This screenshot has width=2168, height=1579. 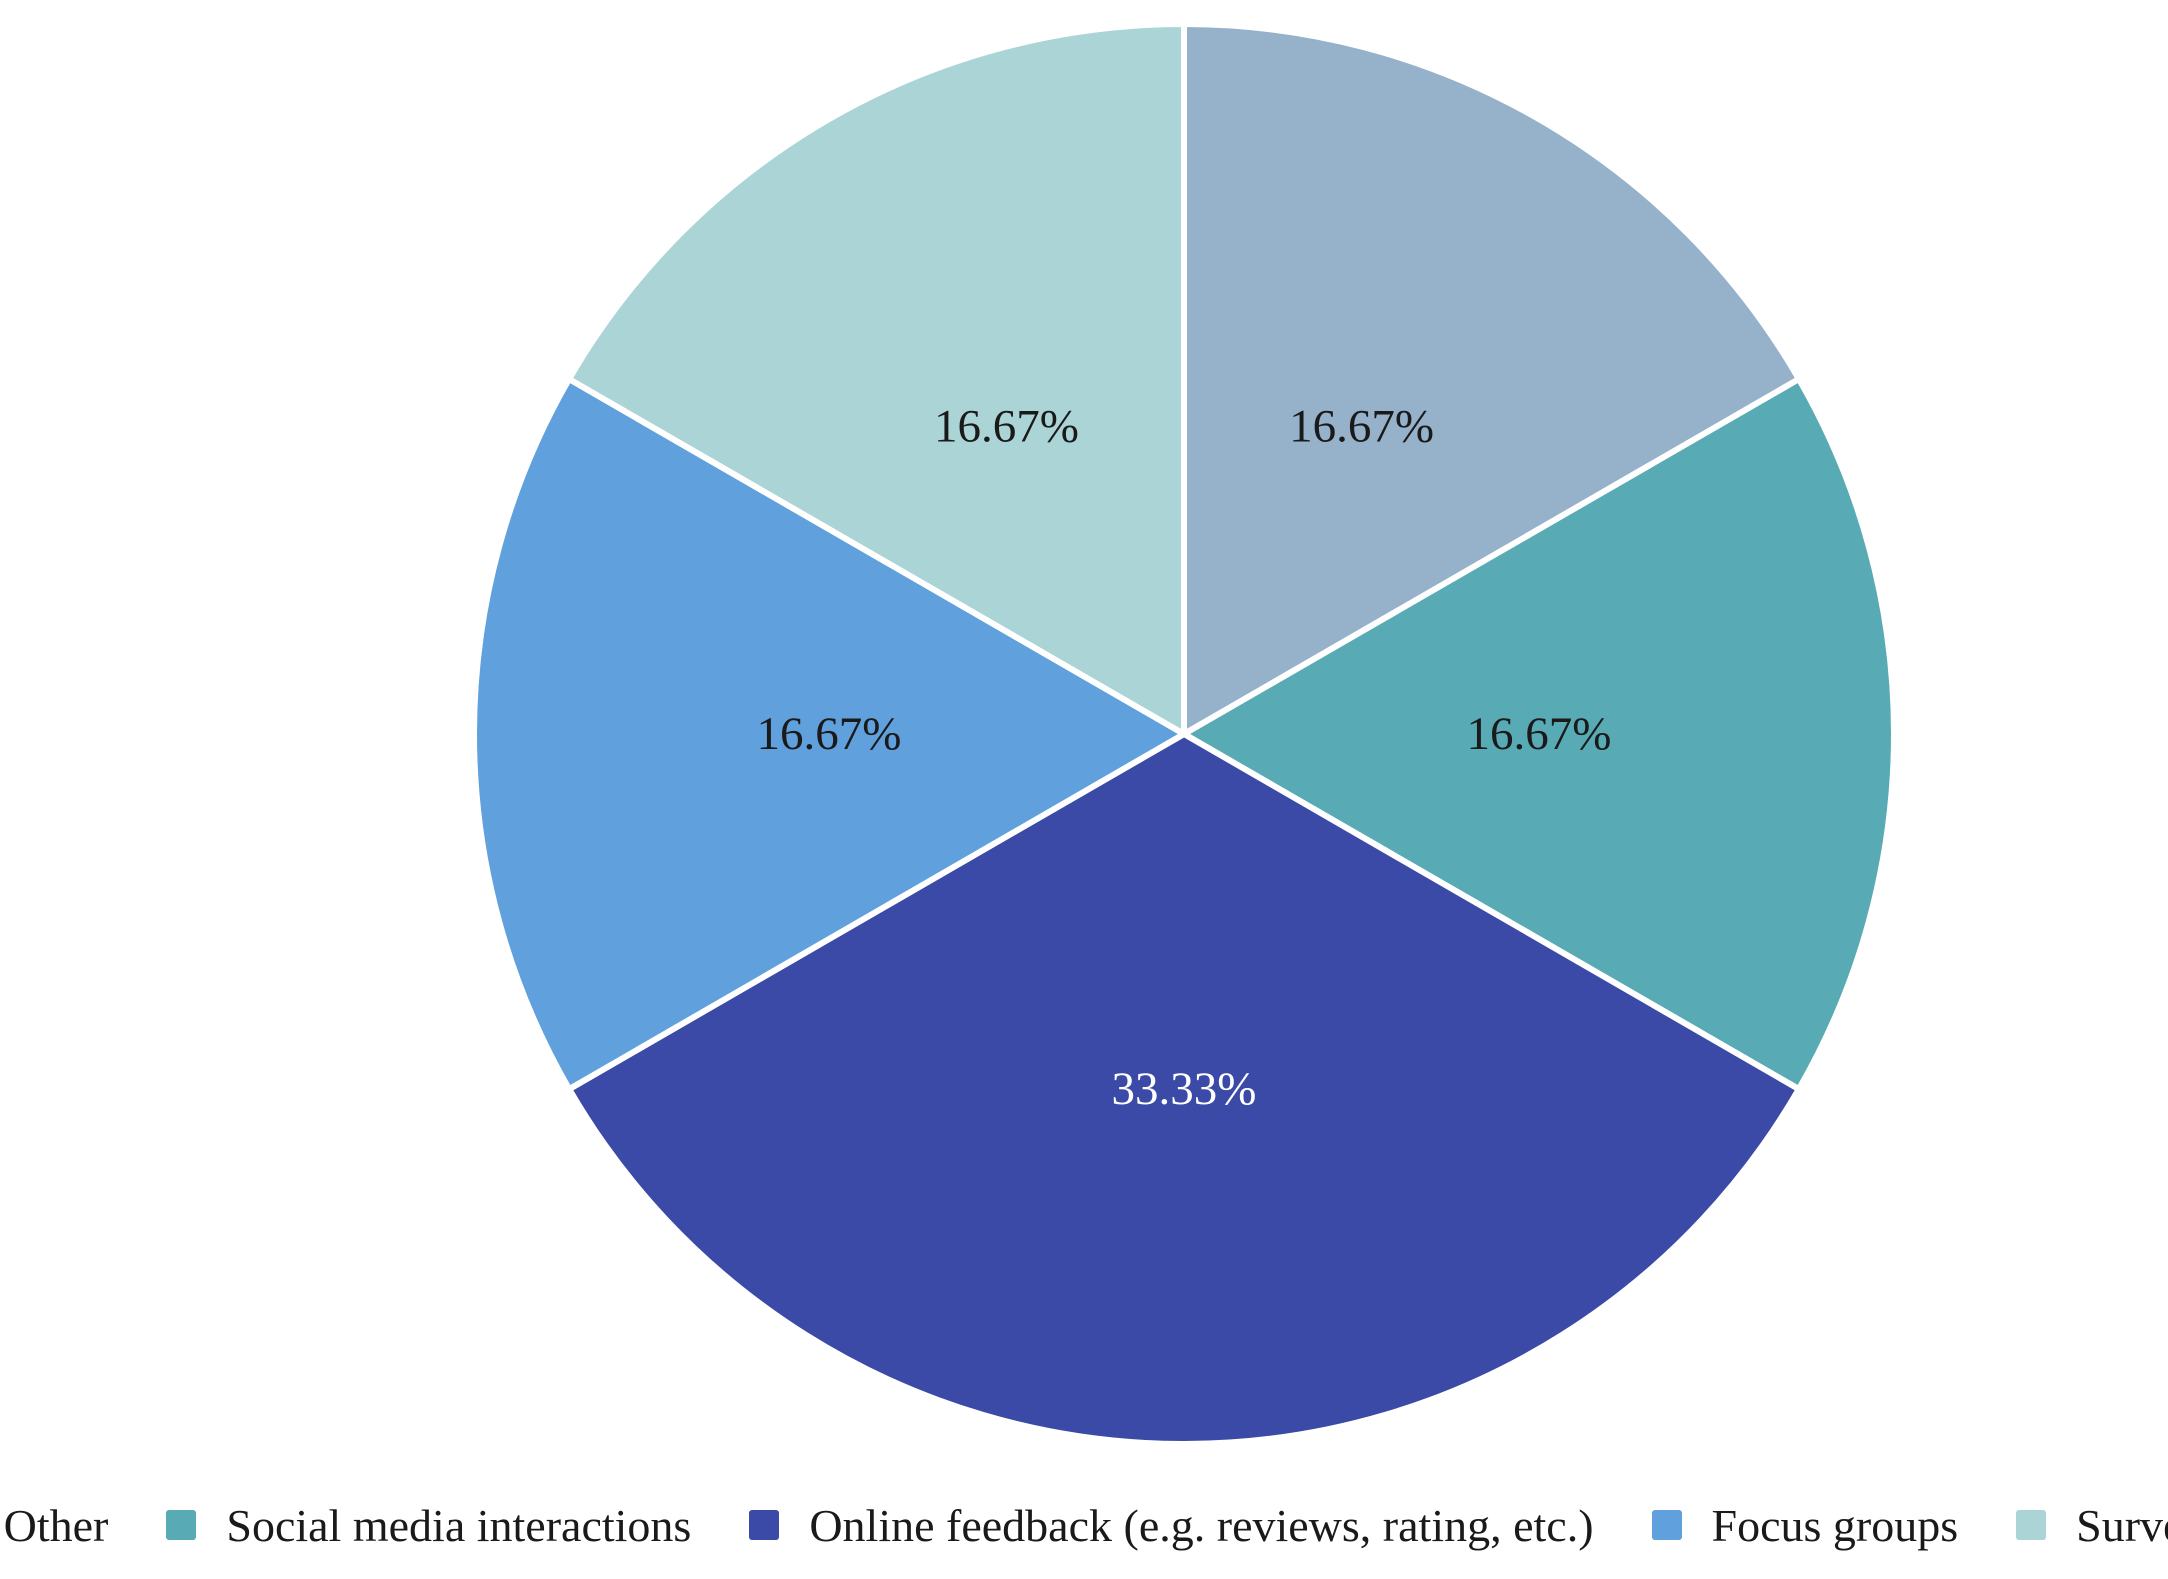 I want to click on slice-value-label: 33.33%, so click(x=1184, y=1089).